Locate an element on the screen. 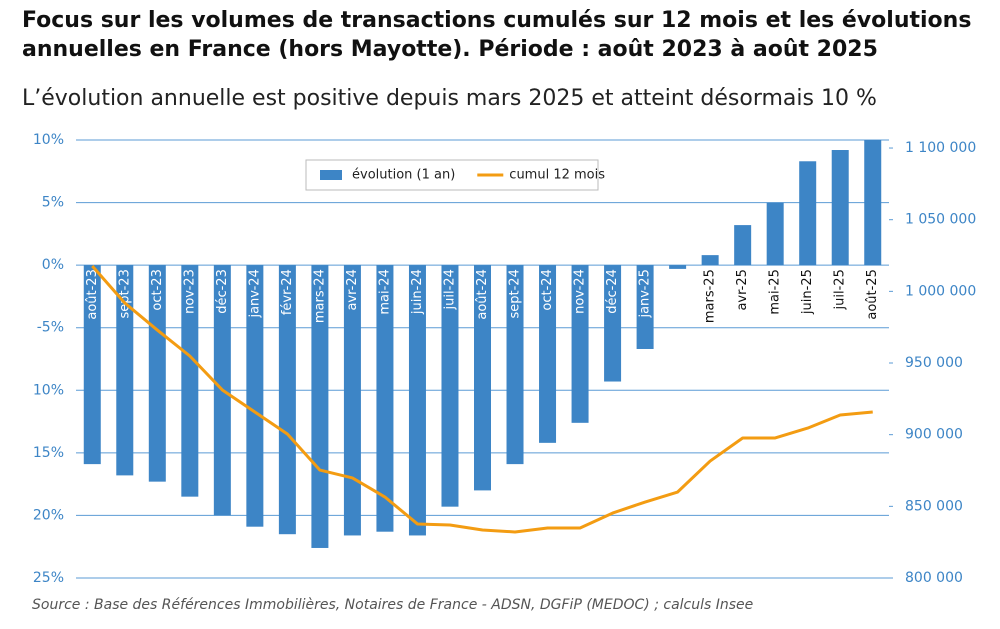  x-tick-label: oct-24 is located at coordinates (547, 289).